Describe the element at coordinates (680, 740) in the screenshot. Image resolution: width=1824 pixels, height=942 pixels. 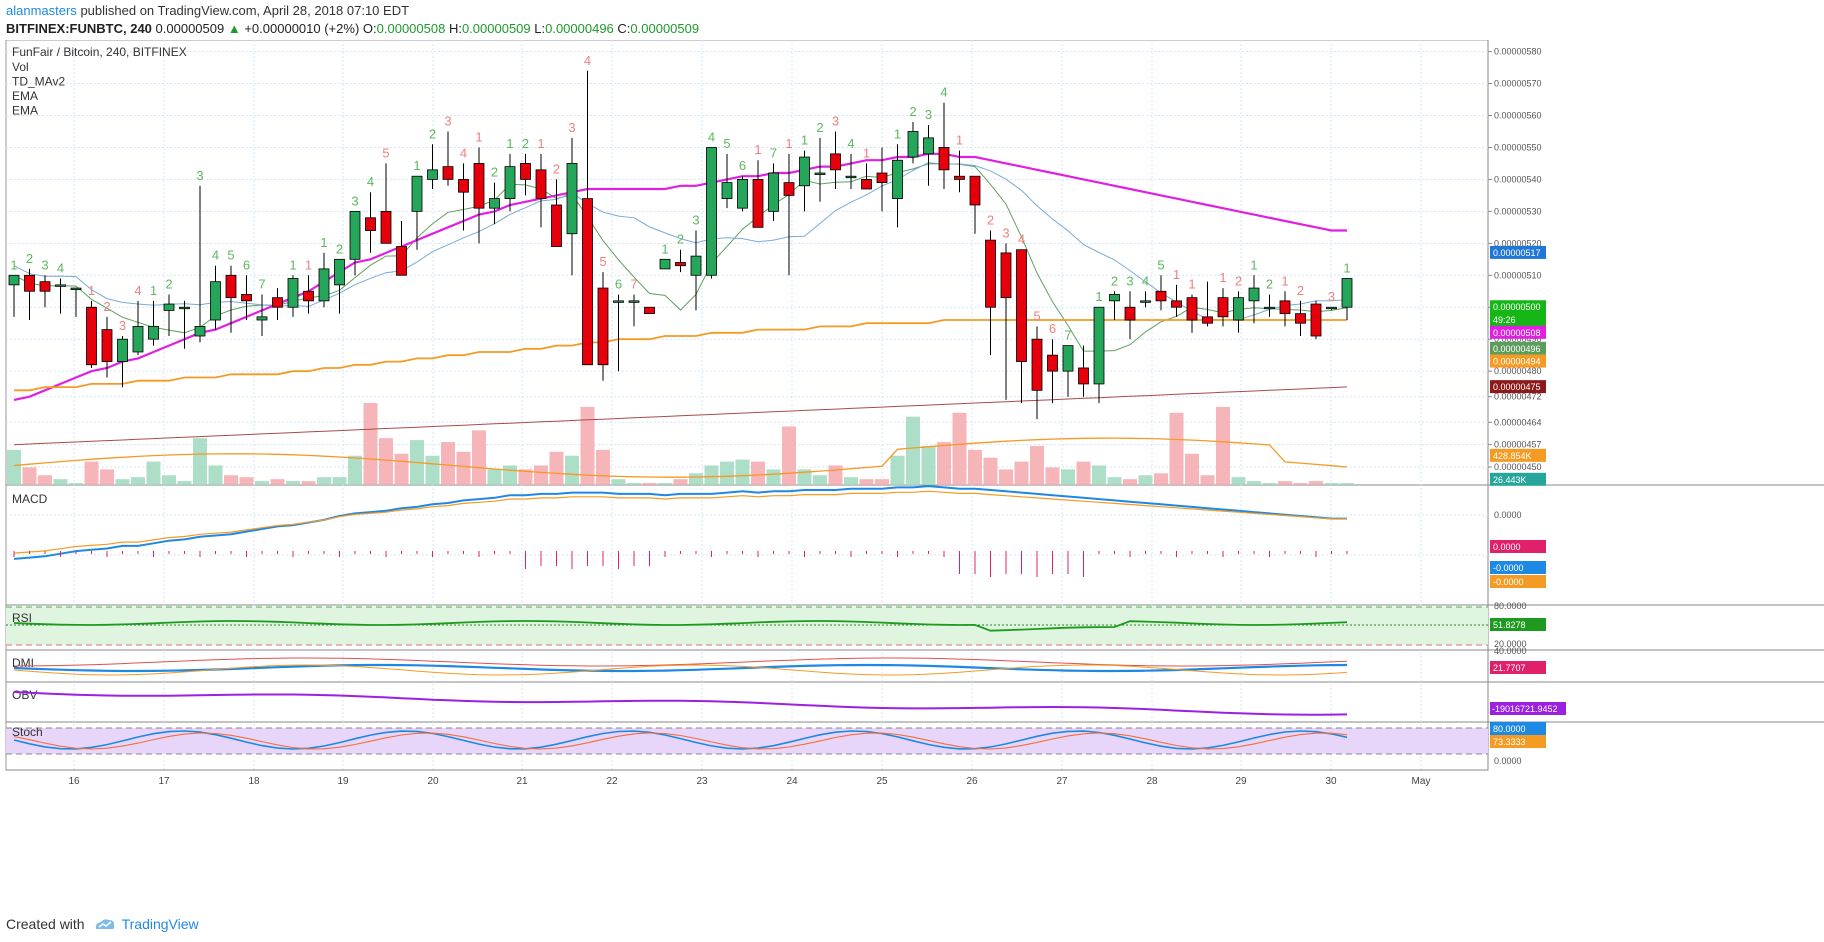
I see `stoch-k-line` at that location.